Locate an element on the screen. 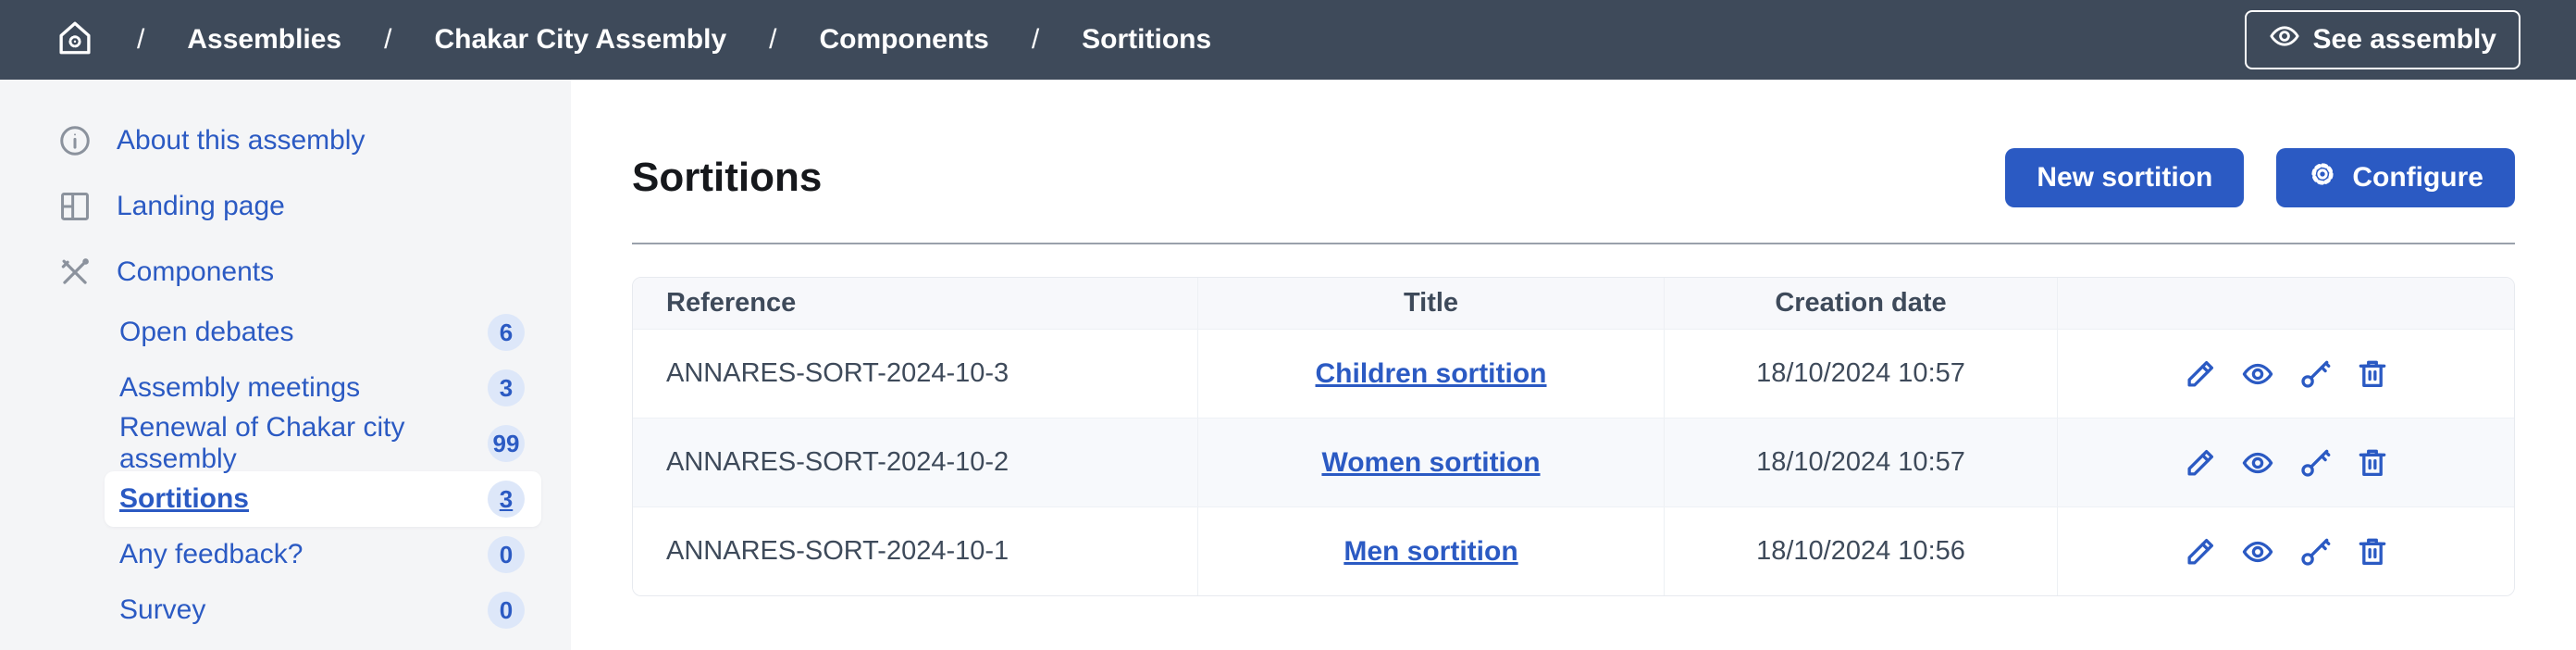 Image resolution: width=2576 pixels, height=650 pixels. sidebar-item-label: Assembly meetings is located at coordinates (240, 387).